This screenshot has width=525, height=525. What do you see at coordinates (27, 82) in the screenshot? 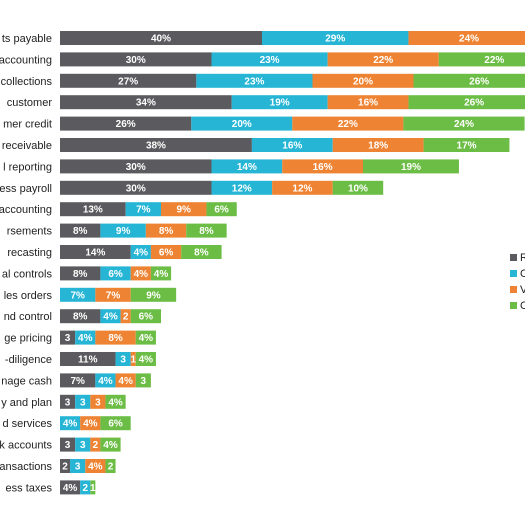
I see `category-label: collections` at bounding box center [27, 82].